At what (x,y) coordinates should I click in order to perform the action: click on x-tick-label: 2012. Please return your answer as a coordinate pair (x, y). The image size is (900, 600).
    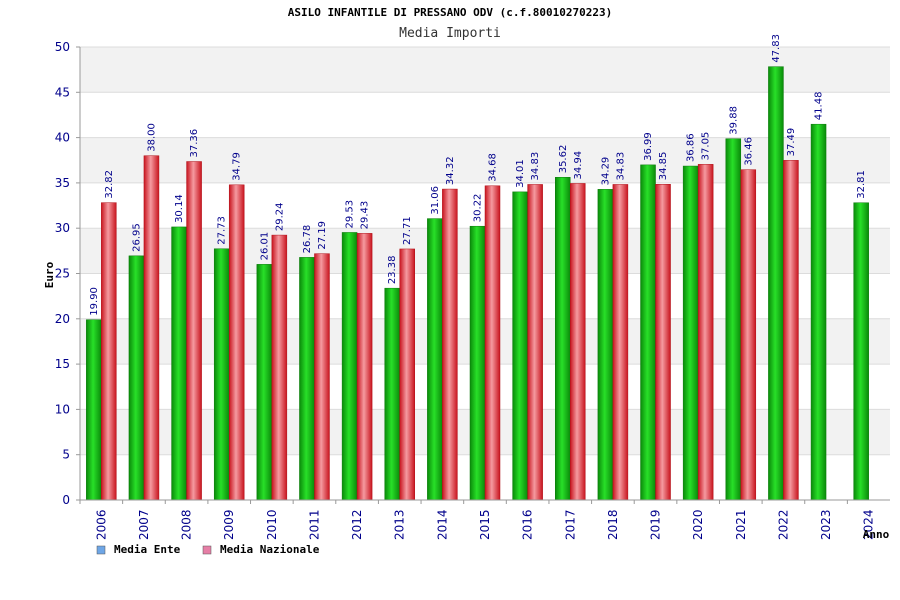
    Looking at the image, I should click on (357, 524).